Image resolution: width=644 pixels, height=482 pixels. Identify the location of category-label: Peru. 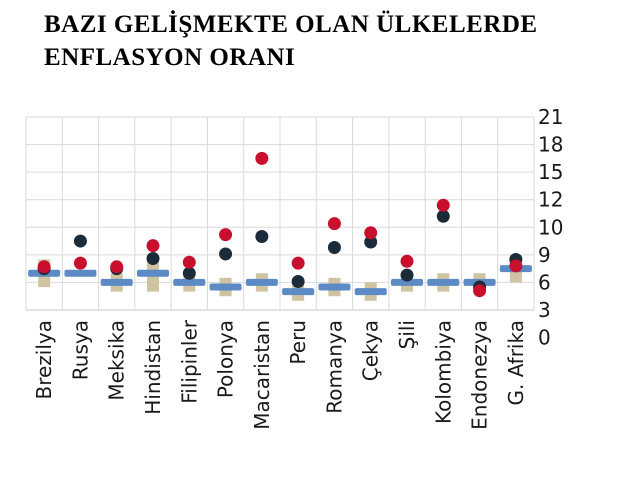
(298, 342).